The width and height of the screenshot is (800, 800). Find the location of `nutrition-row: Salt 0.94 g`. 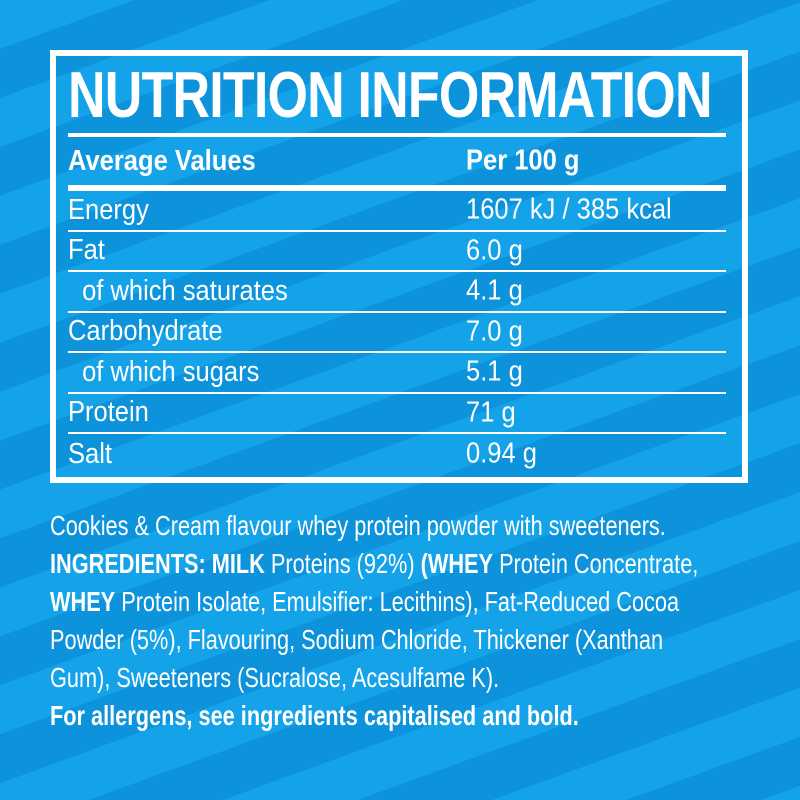

nutrition-row: Salt 0.94 g is located at coordinates (397, 454).